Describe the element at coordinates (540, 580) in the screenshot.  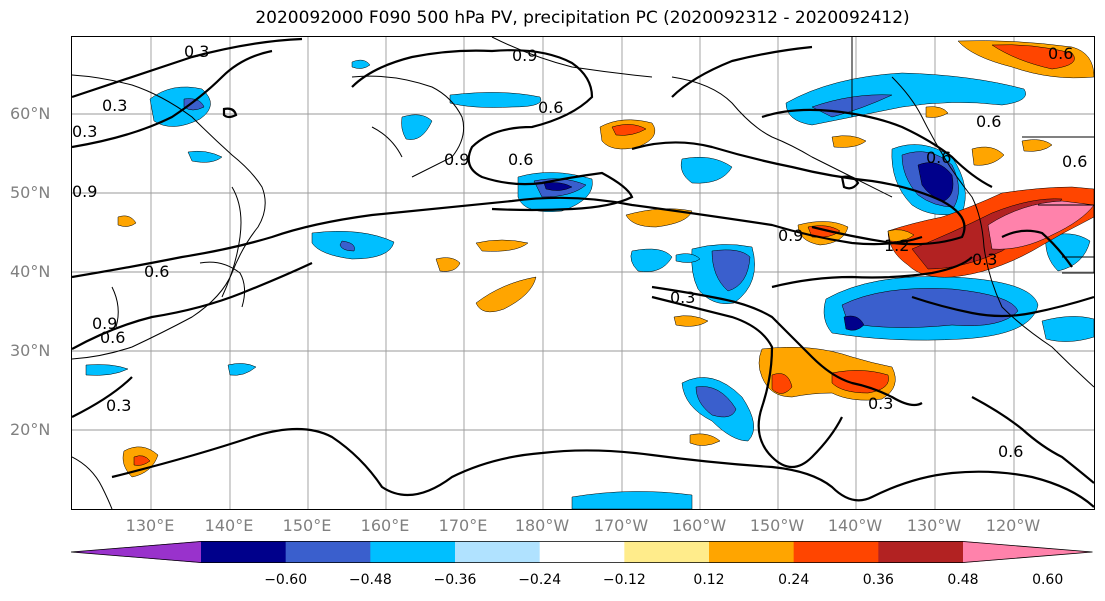
I see `colorbar-tick-label: −0.24` at that location.